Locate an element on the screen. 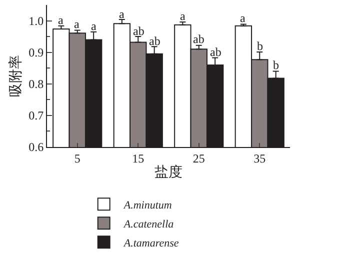 This screenshot has width=342, height=261. legend-label: A.minutum is located at coordinates (147, 205).